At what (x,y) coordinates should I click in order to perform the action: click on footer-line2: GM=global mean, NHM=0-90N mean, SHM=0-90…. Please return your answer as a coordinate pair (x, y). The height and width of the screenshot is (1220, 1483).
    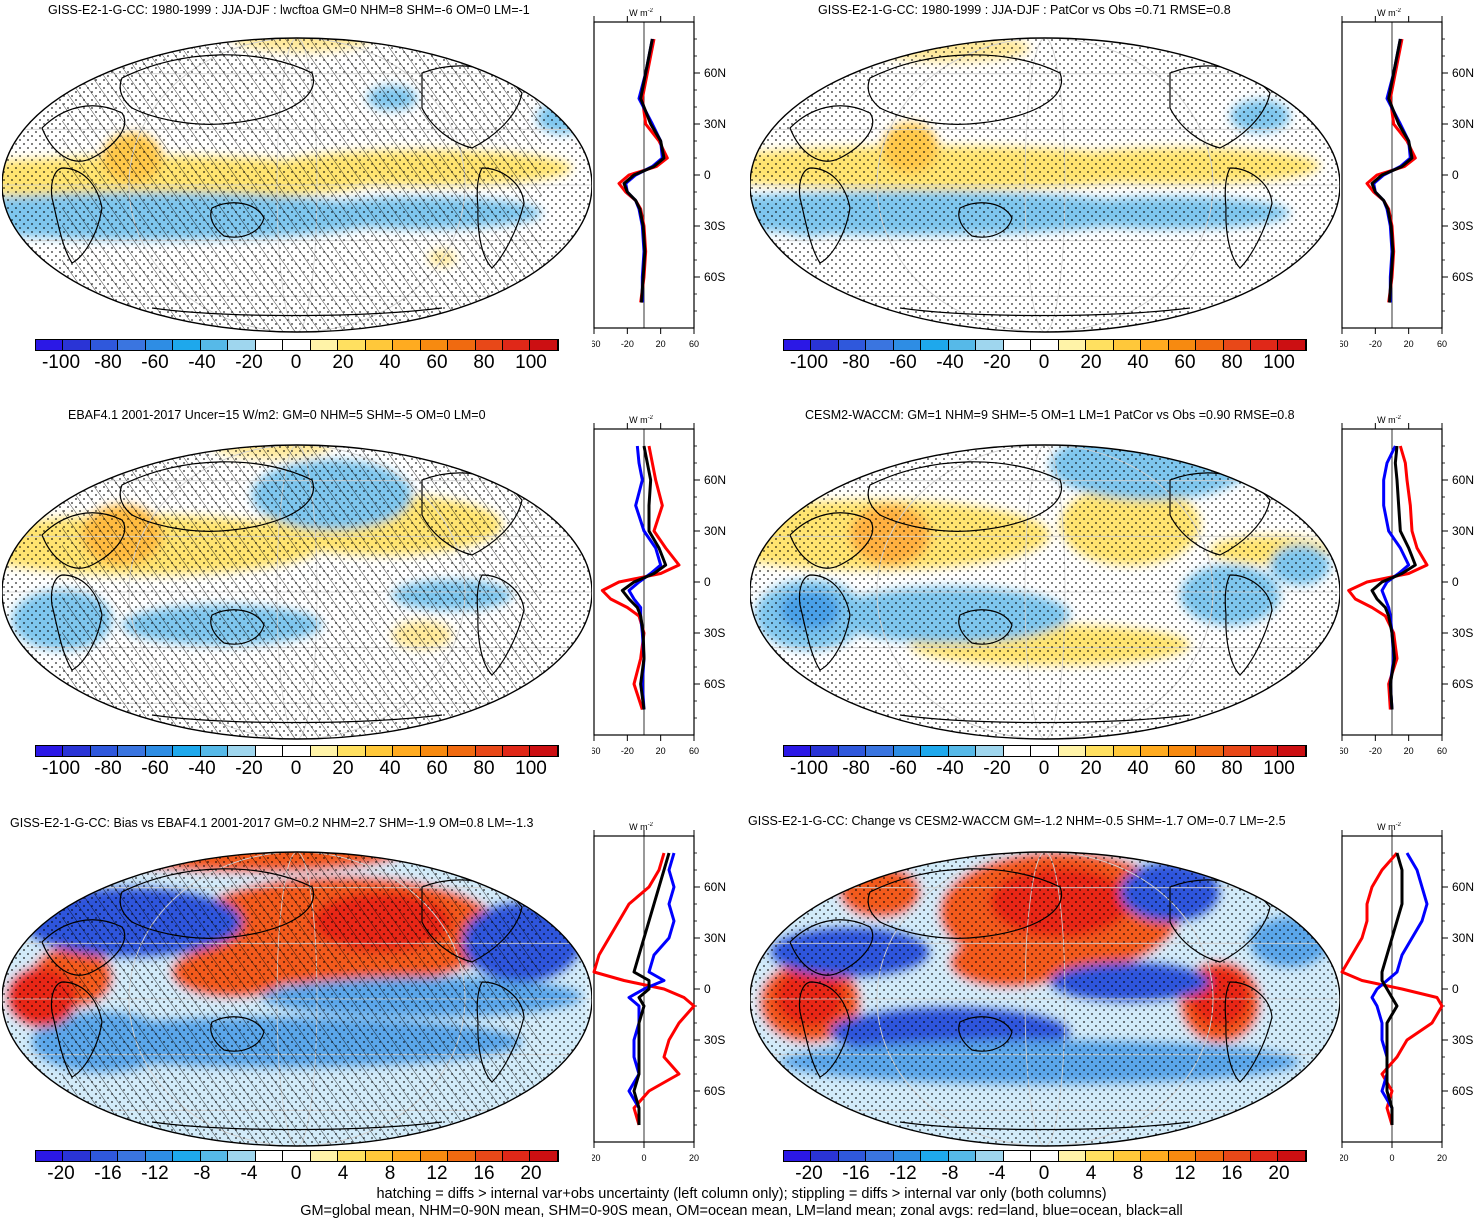
    Looking at the image, I should click on (741, 1211).